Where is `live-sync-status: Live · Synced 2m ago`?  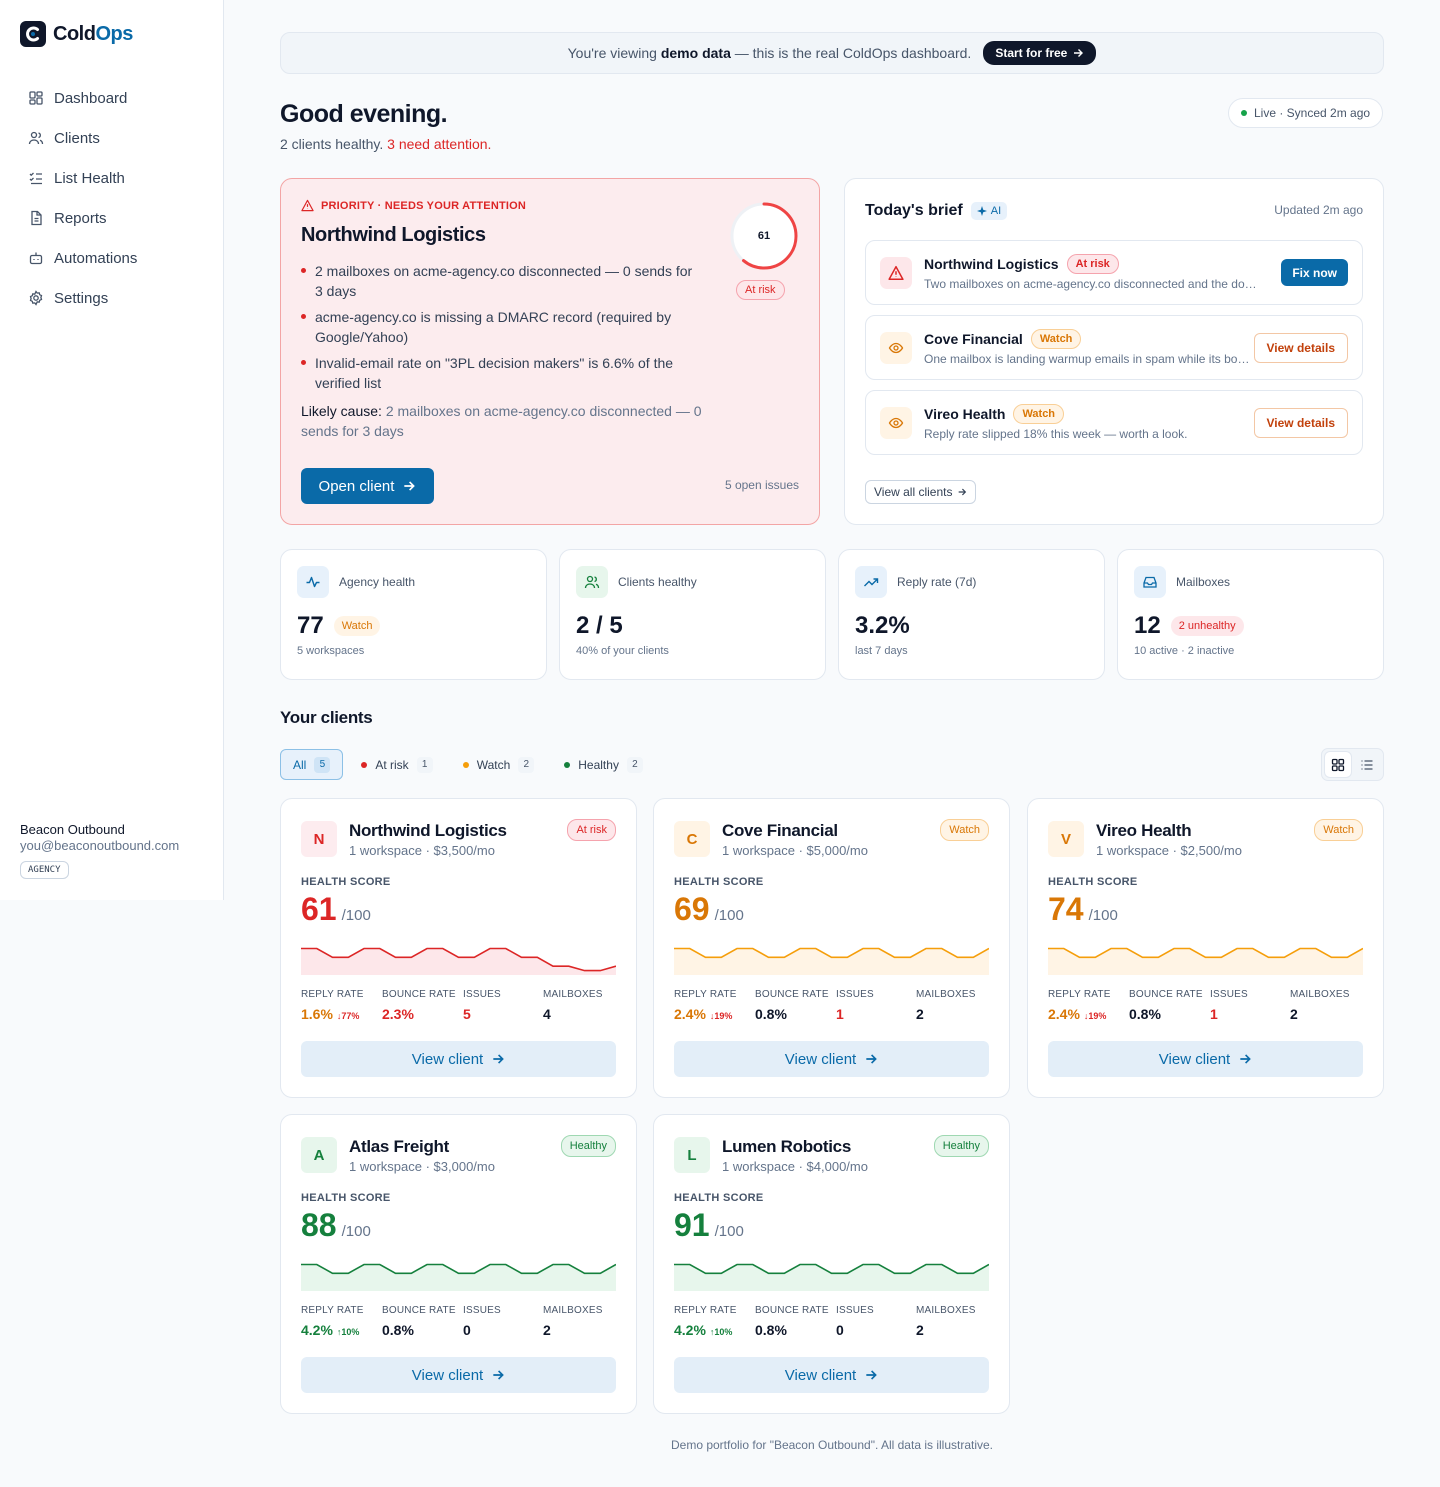 live-sync-status: Live · Synced 2m ago is located at coordinates (1306, 113).